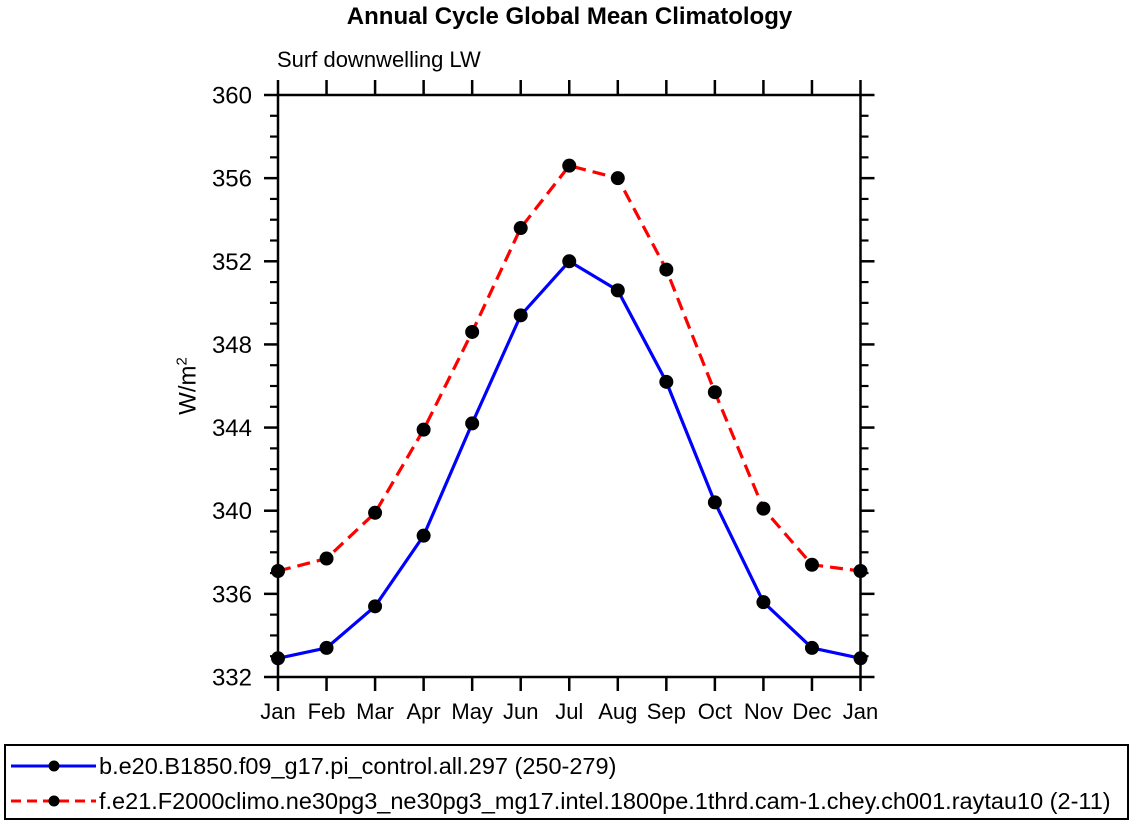  What do you see at coordinates (617, 711) in the screenshot?
I see `x-tick-label: Aug` at bounding box center [617, 711].